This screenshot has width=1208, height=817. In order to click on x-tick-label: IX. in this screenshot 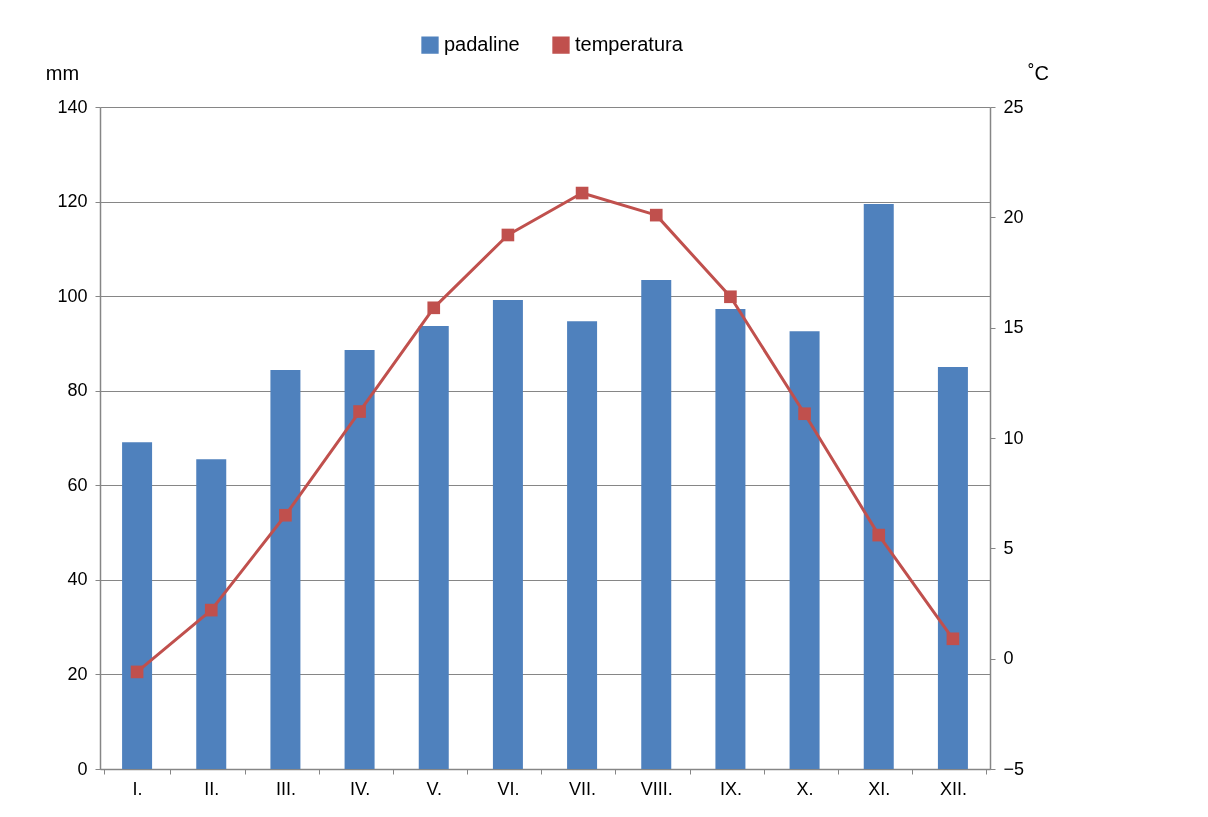, I will do `click(730, 788)`.